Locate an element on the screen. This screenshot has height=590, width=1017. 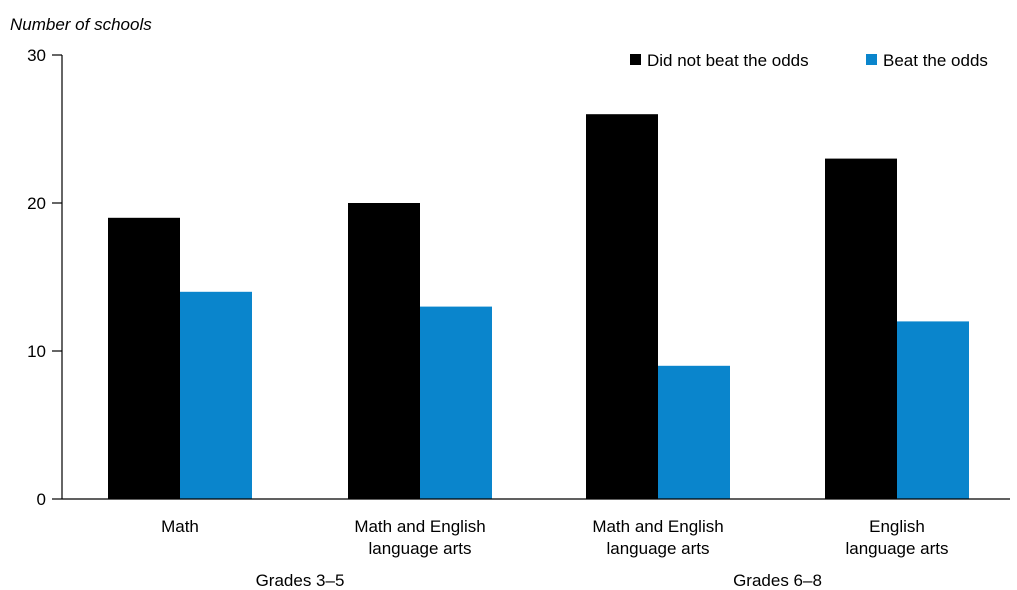
y-tick-label: 0 is located at coordinates (41, 499).